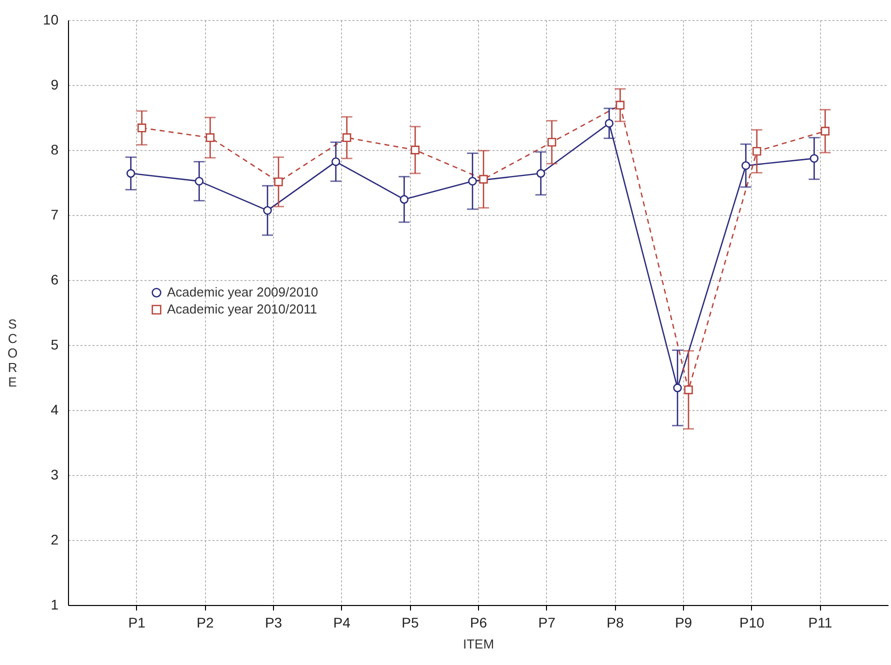 The width and height of the screenshot is (891, 665). I want to click on y-tick-label: 8, so click(54, 150).